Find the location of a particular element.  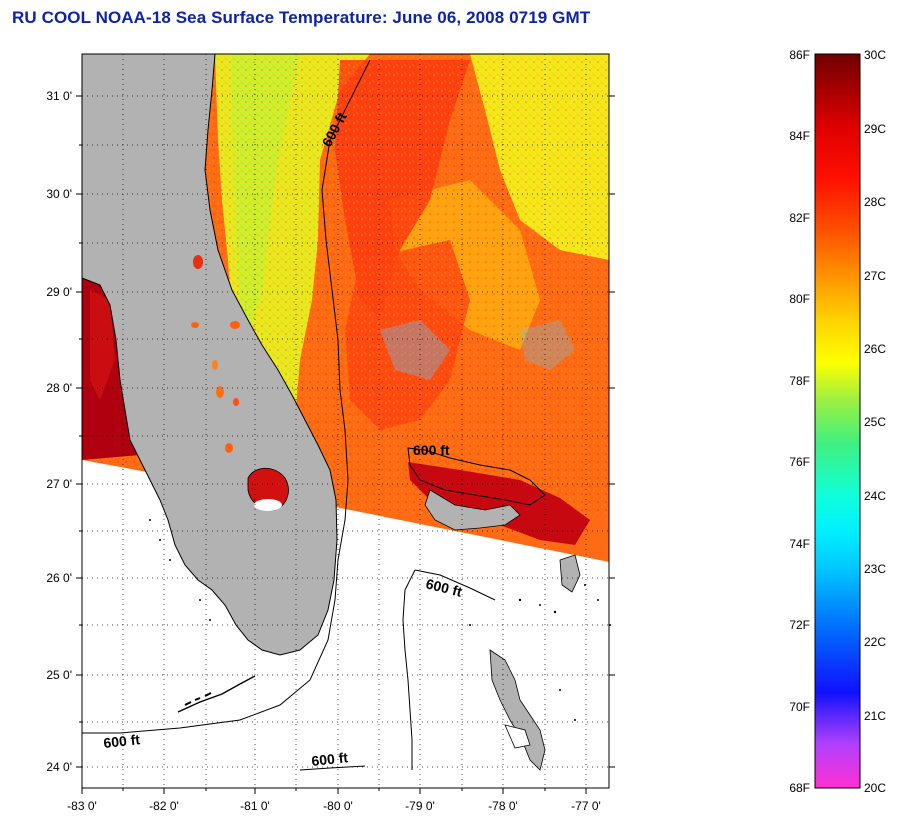

y-tick-label: 26 0' is located at coordinates (59, 578).